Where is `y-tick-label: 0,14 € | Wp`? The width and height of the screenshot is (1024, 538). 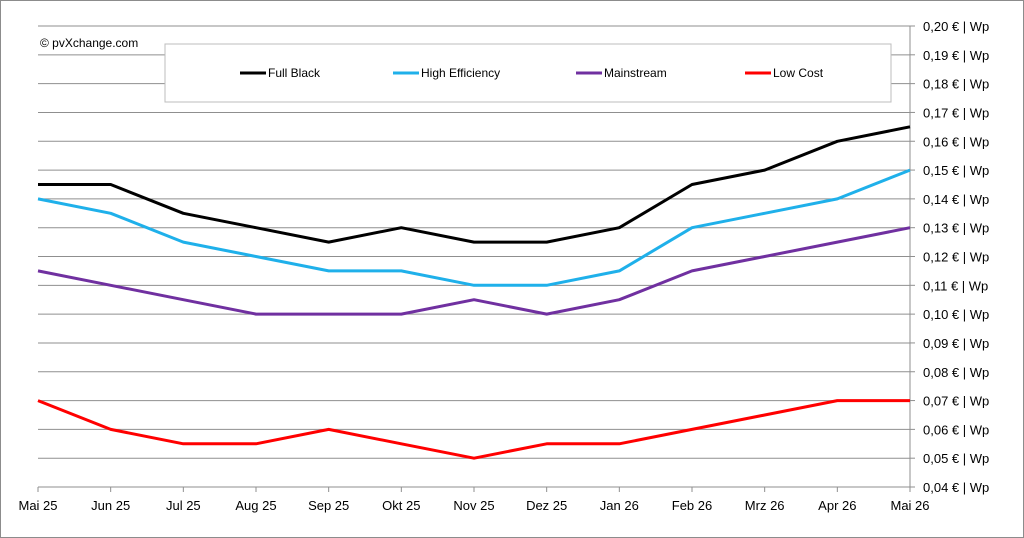 y-tick-label: 0,14 € | Wp is located at coordinates (956, 199).